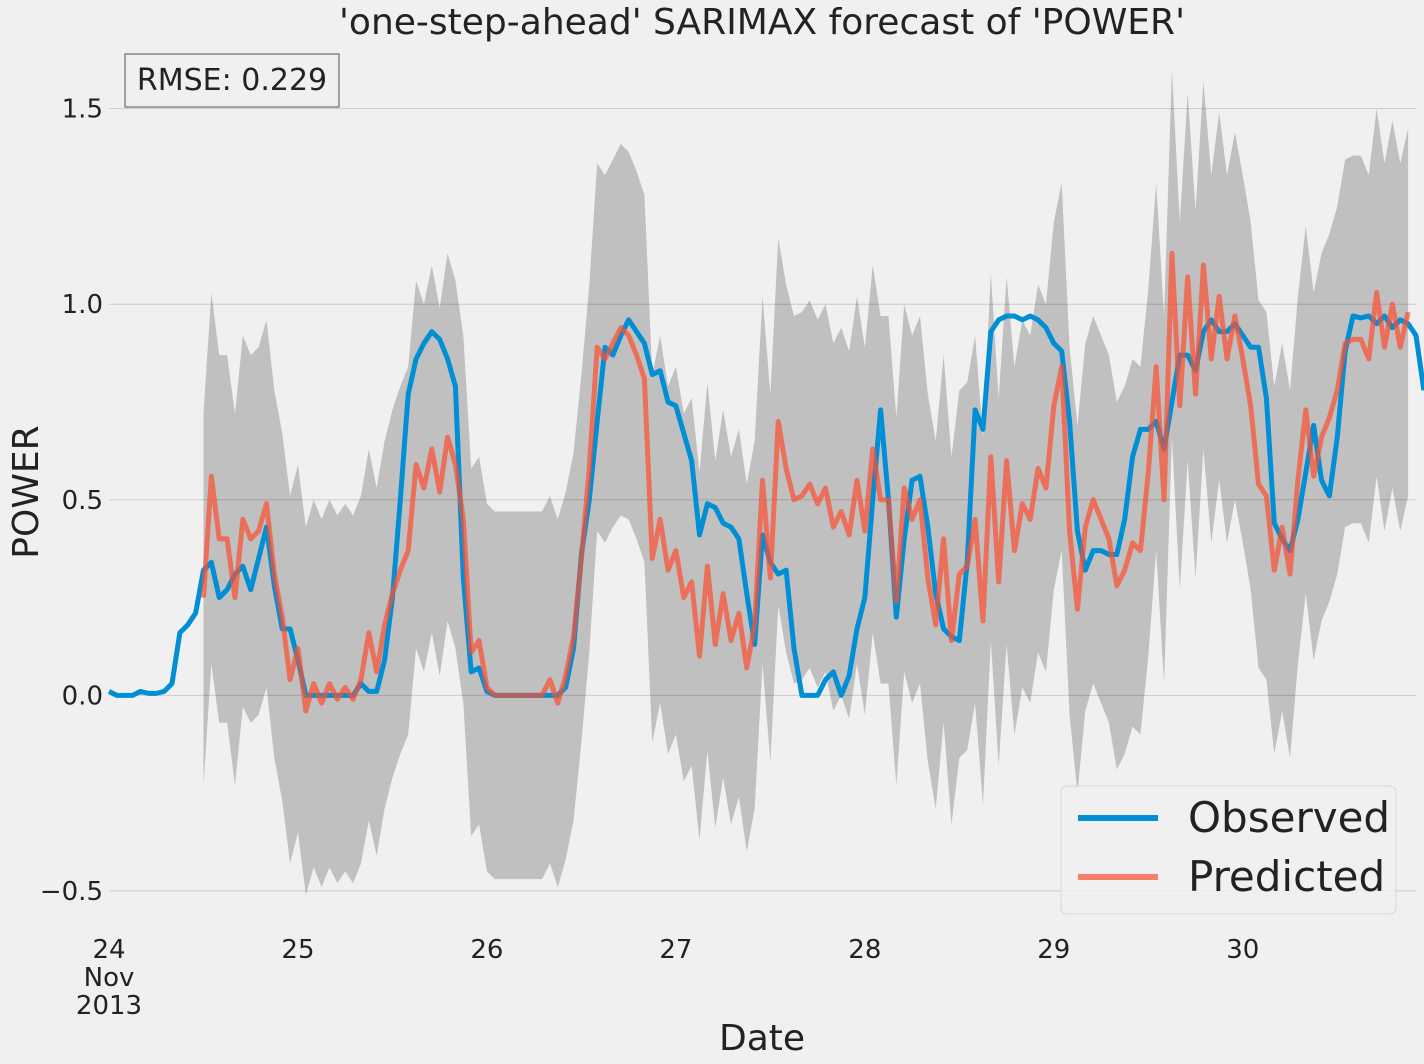  What do you see at coordinates (71, 892) in the screenshot?
I see `y-tick-label: −0.5` at bounding box center [71, 892].